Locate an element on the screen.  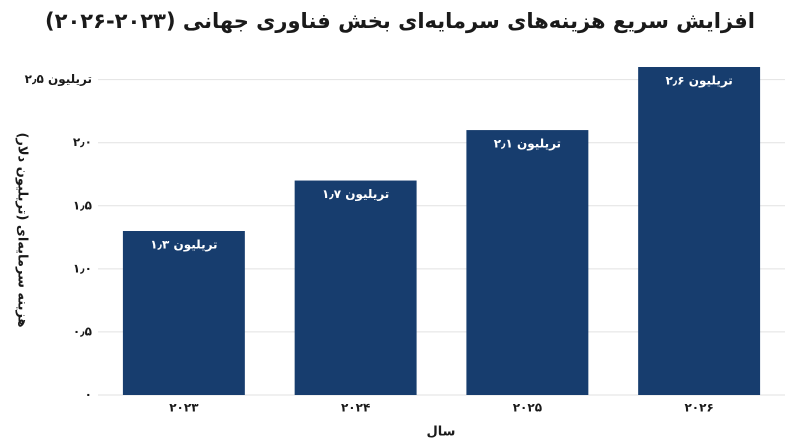
y-tick-label: ۲٫۰ is located at coordinates (82, 142).